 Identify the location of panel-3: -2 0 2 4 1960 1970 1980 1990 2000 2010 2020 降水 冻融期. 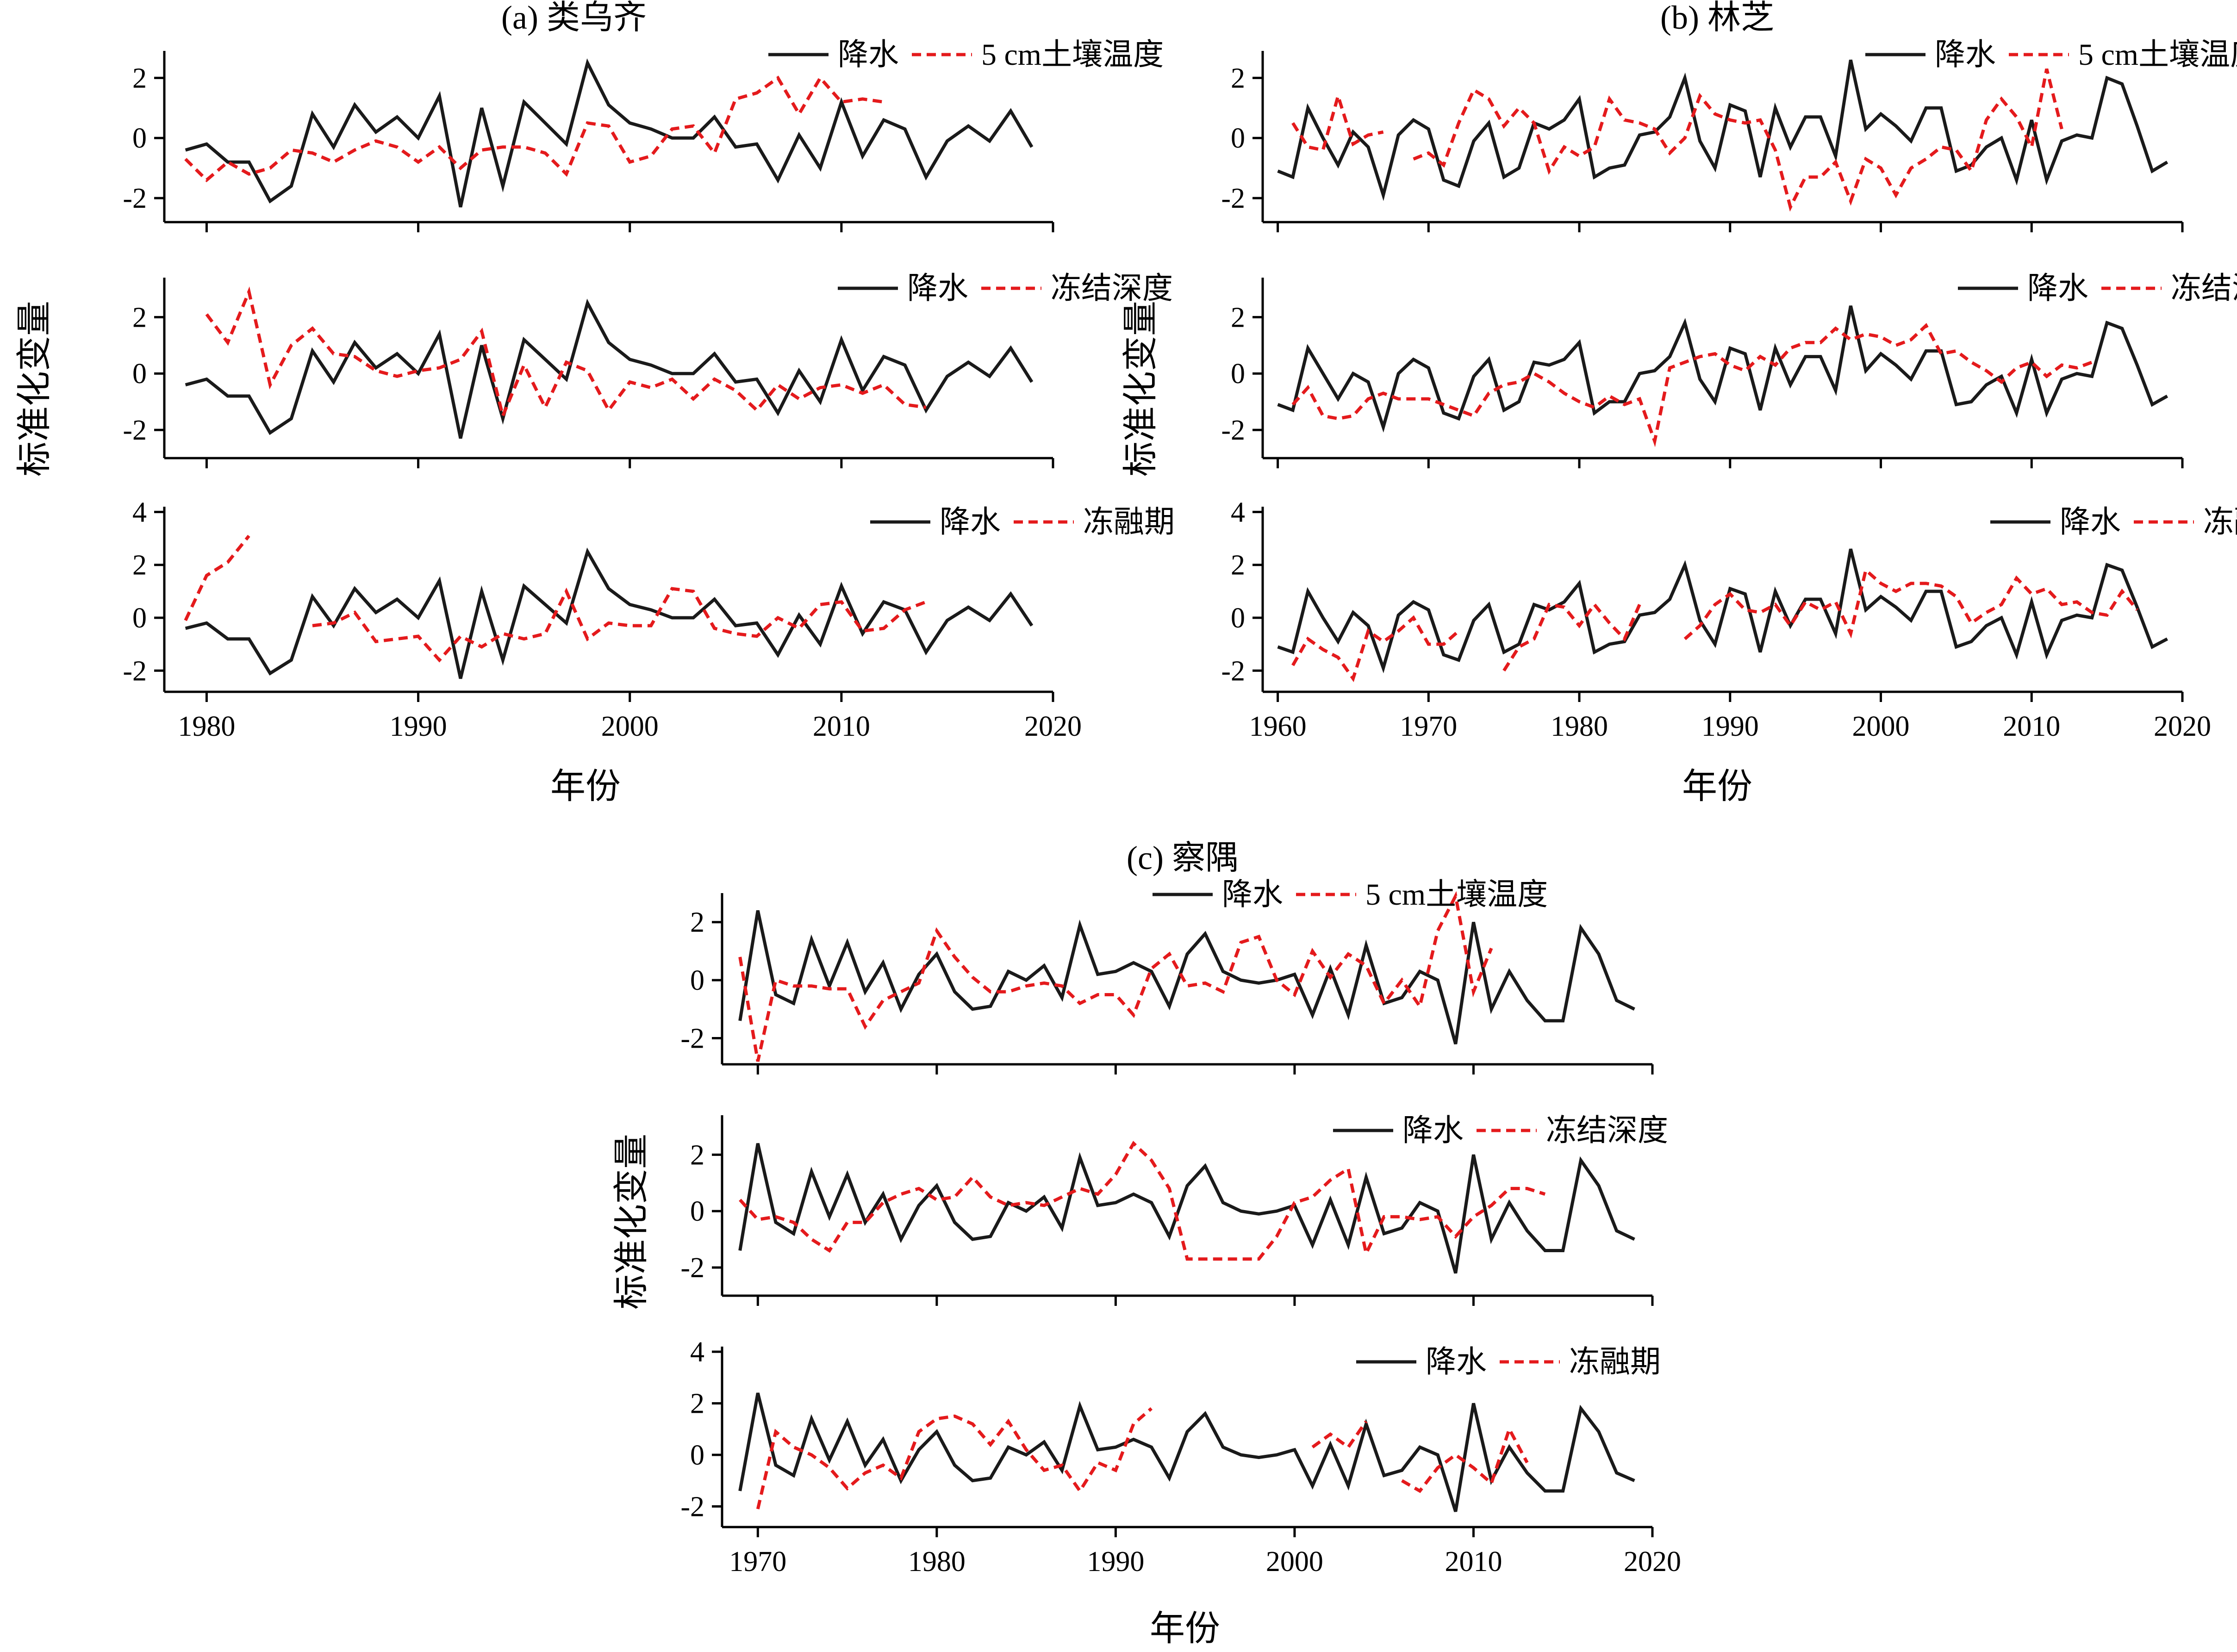
(1729, 619).